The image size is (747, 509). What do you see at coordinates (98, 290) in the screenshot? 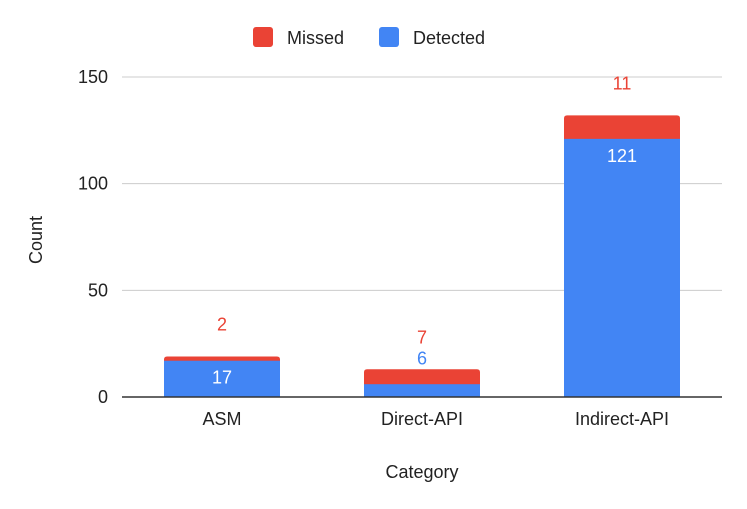
I see `y-tick-label: 50` at bounding box center [98, 290].